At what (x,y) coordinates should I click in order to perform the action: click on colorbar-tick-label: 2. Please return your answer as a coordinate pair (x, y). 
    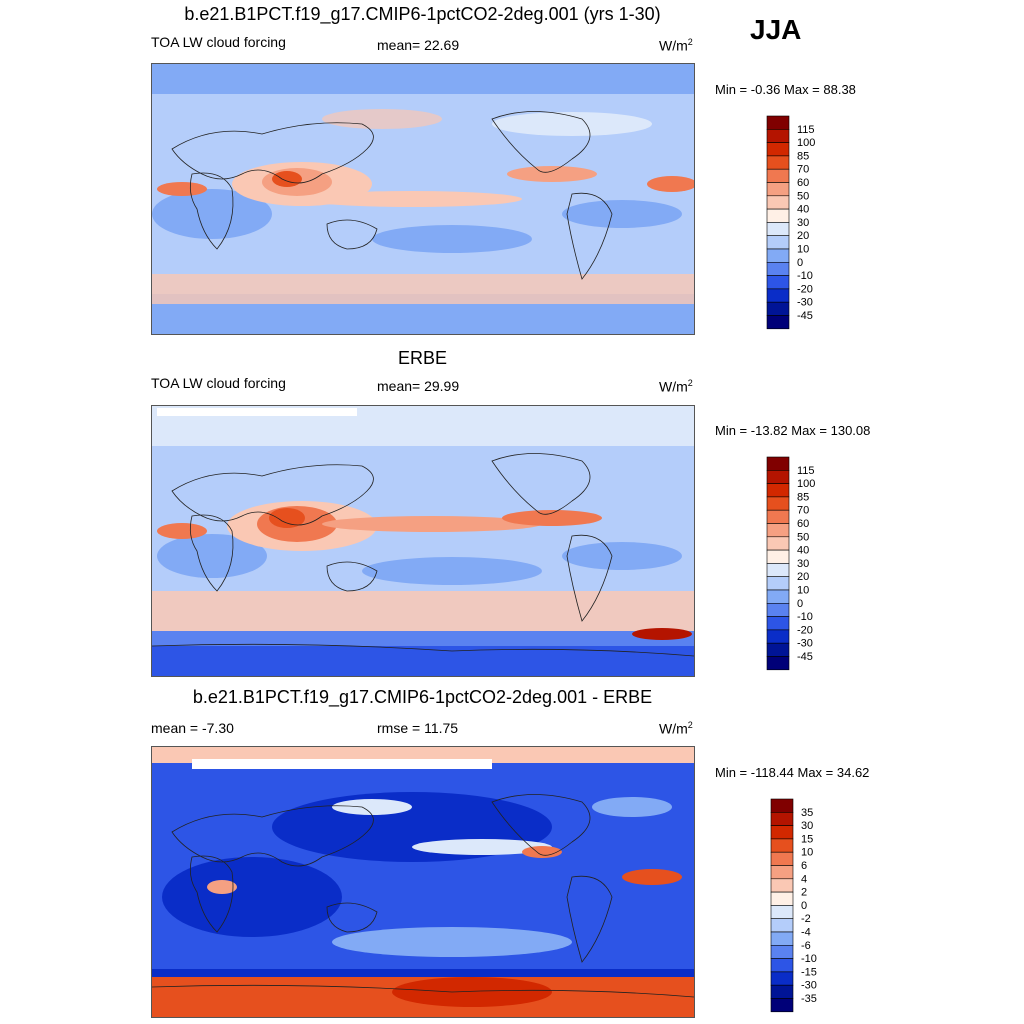
    Looking at the image, I should click on (804, 893).